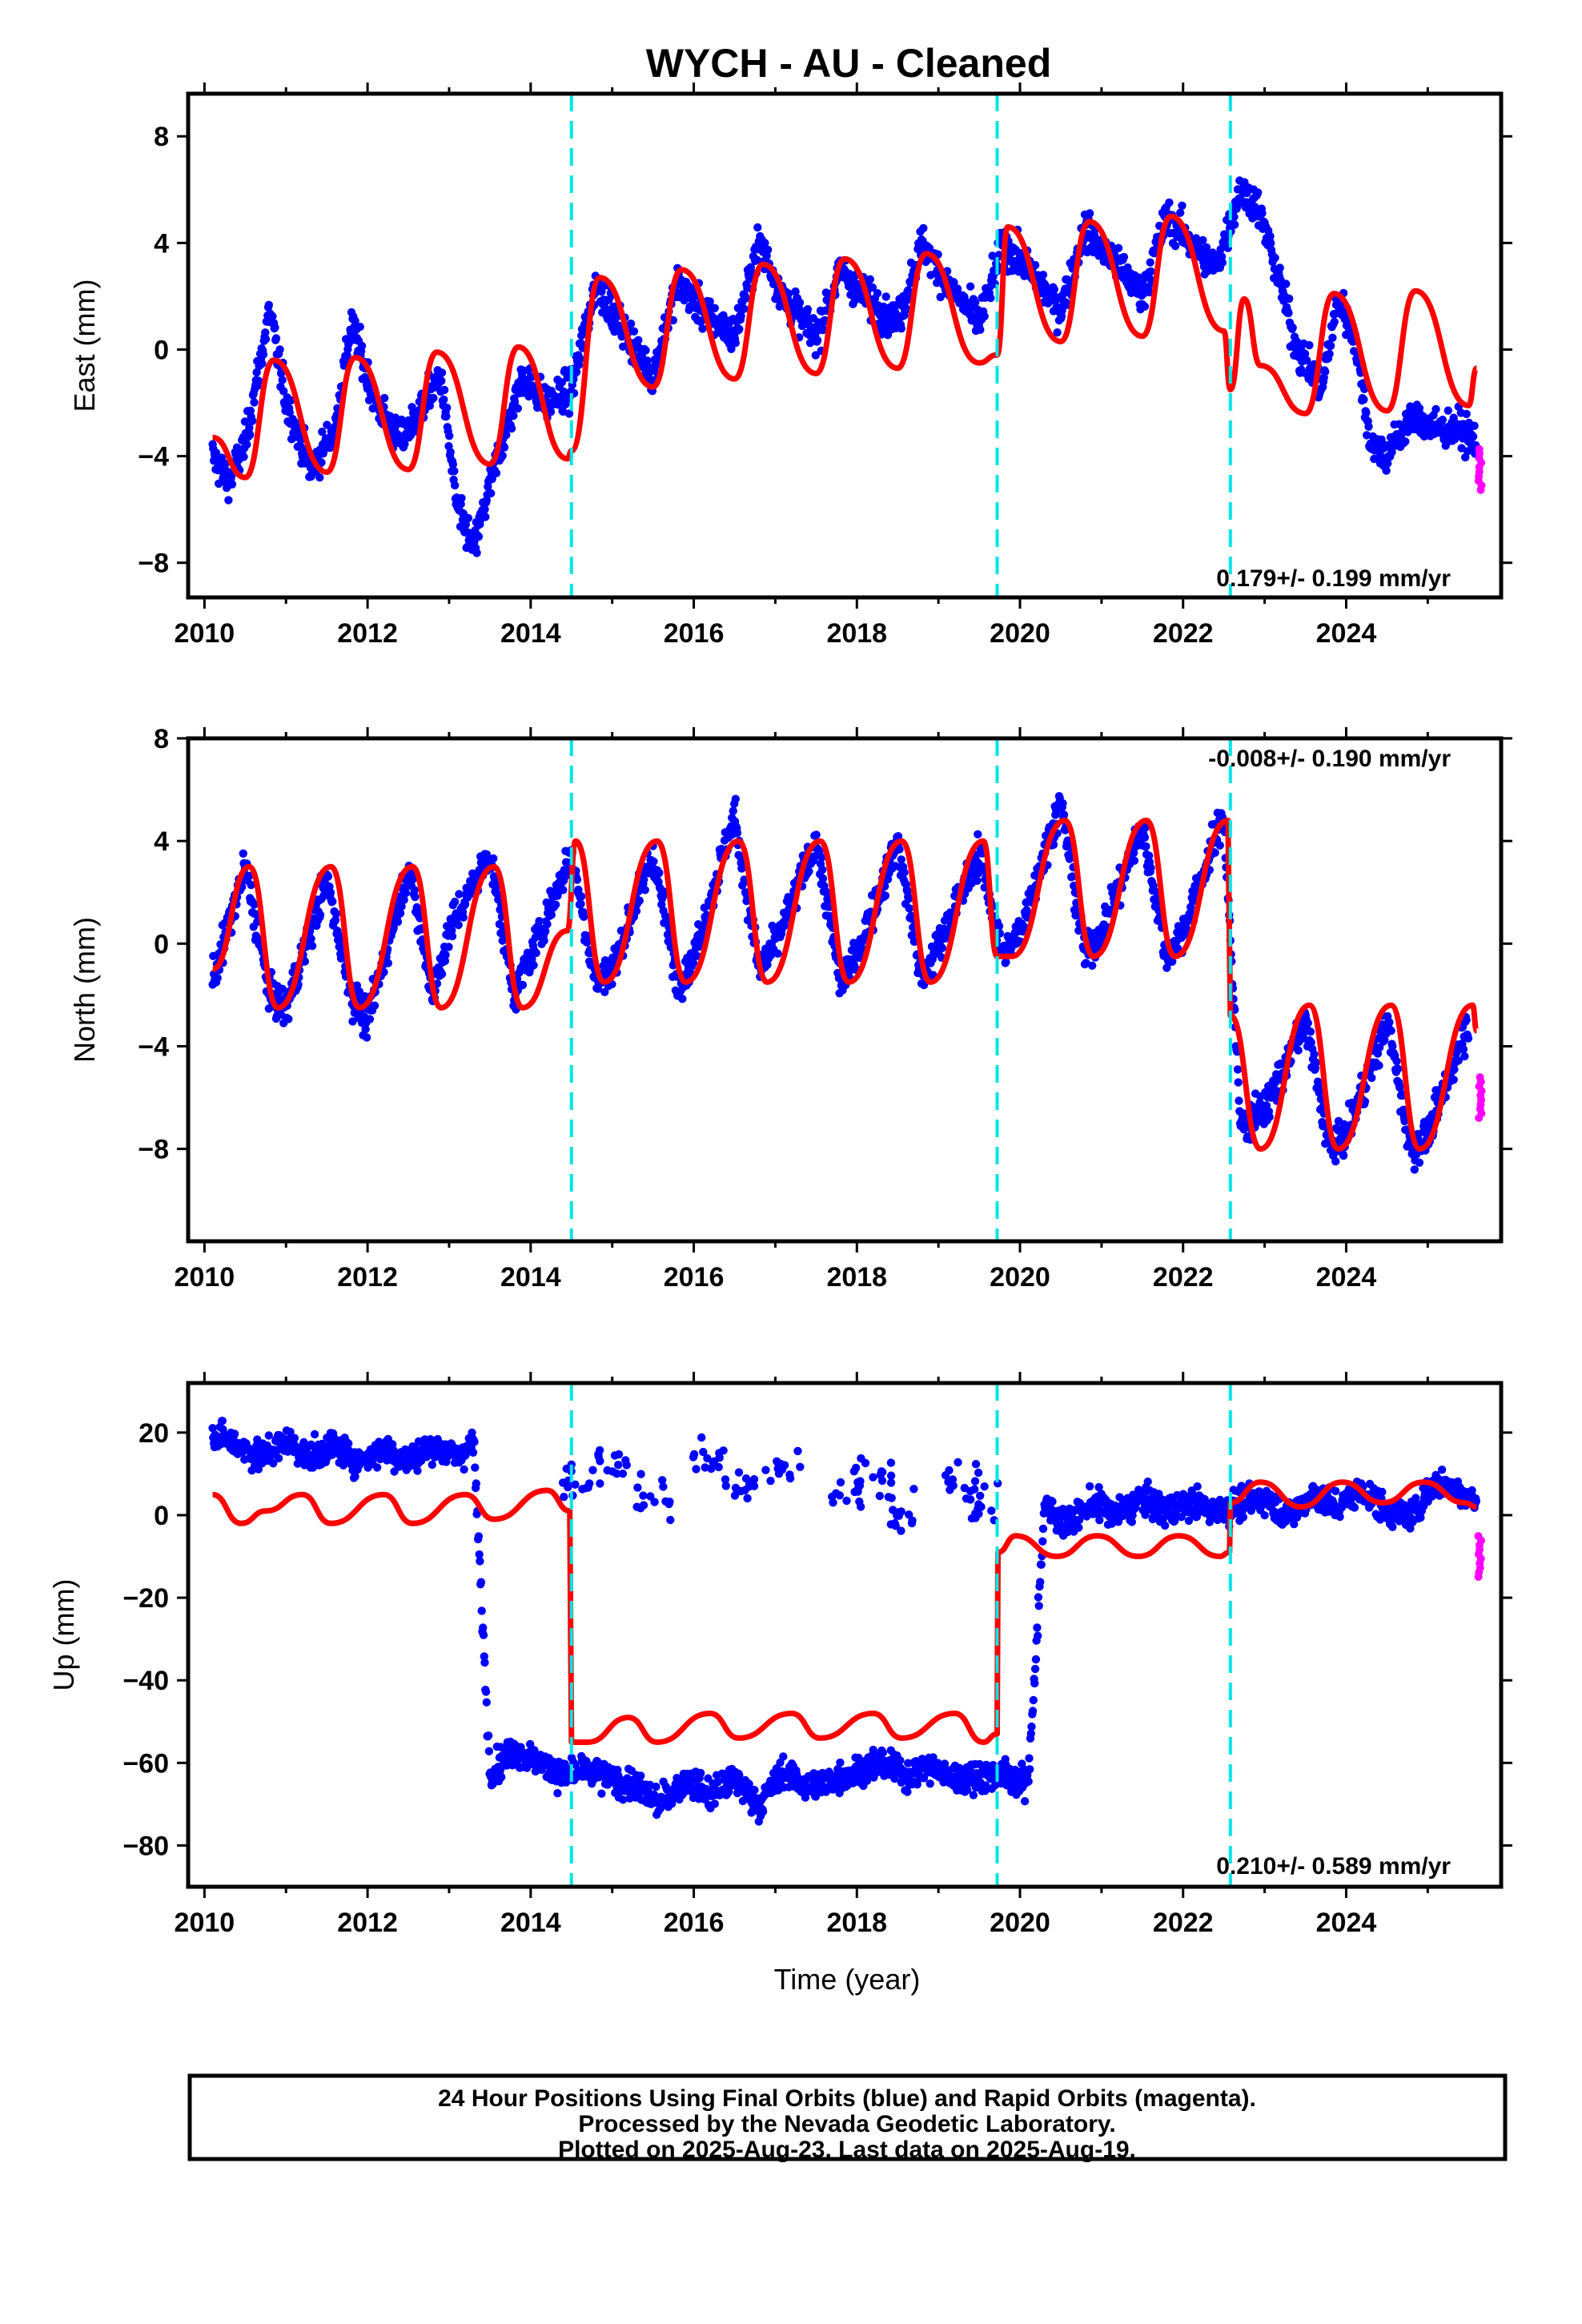 This screenshot has width=1582, height=2324. I want to click on east-model-line, so click(846, 346).